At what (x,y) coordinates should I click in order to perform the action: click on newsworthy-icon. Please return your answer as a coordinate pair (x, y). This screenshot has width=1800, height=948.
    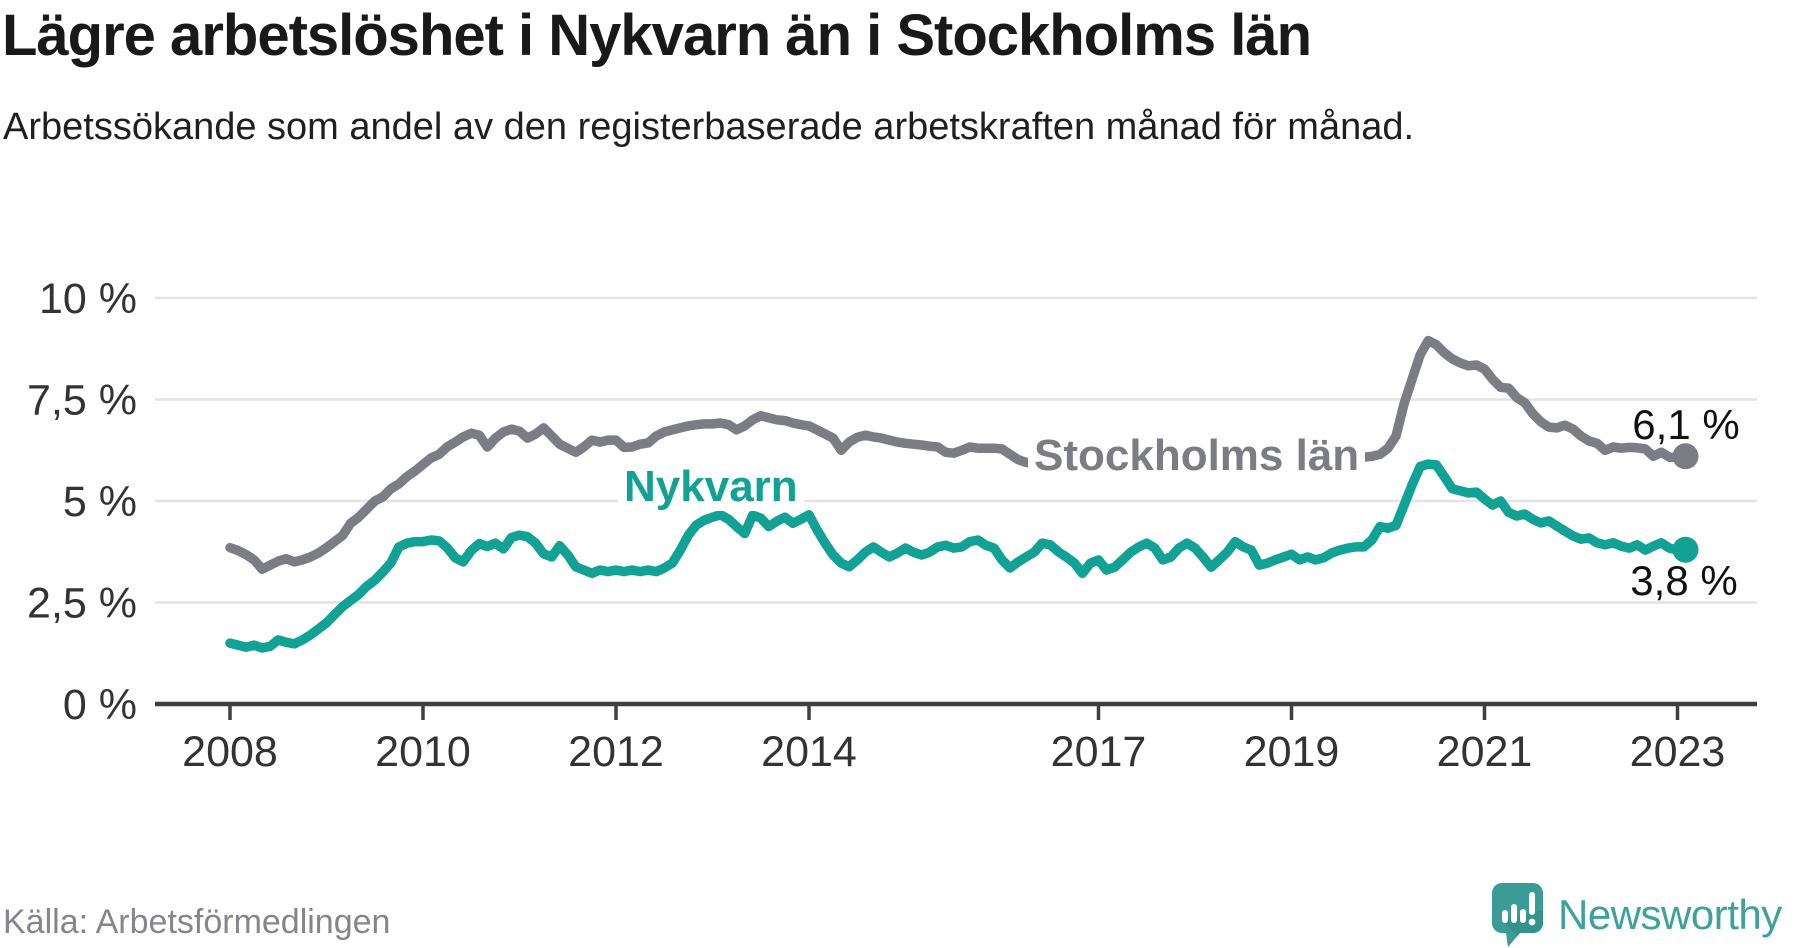
    Looking at the image, I should click on (1517, 915).